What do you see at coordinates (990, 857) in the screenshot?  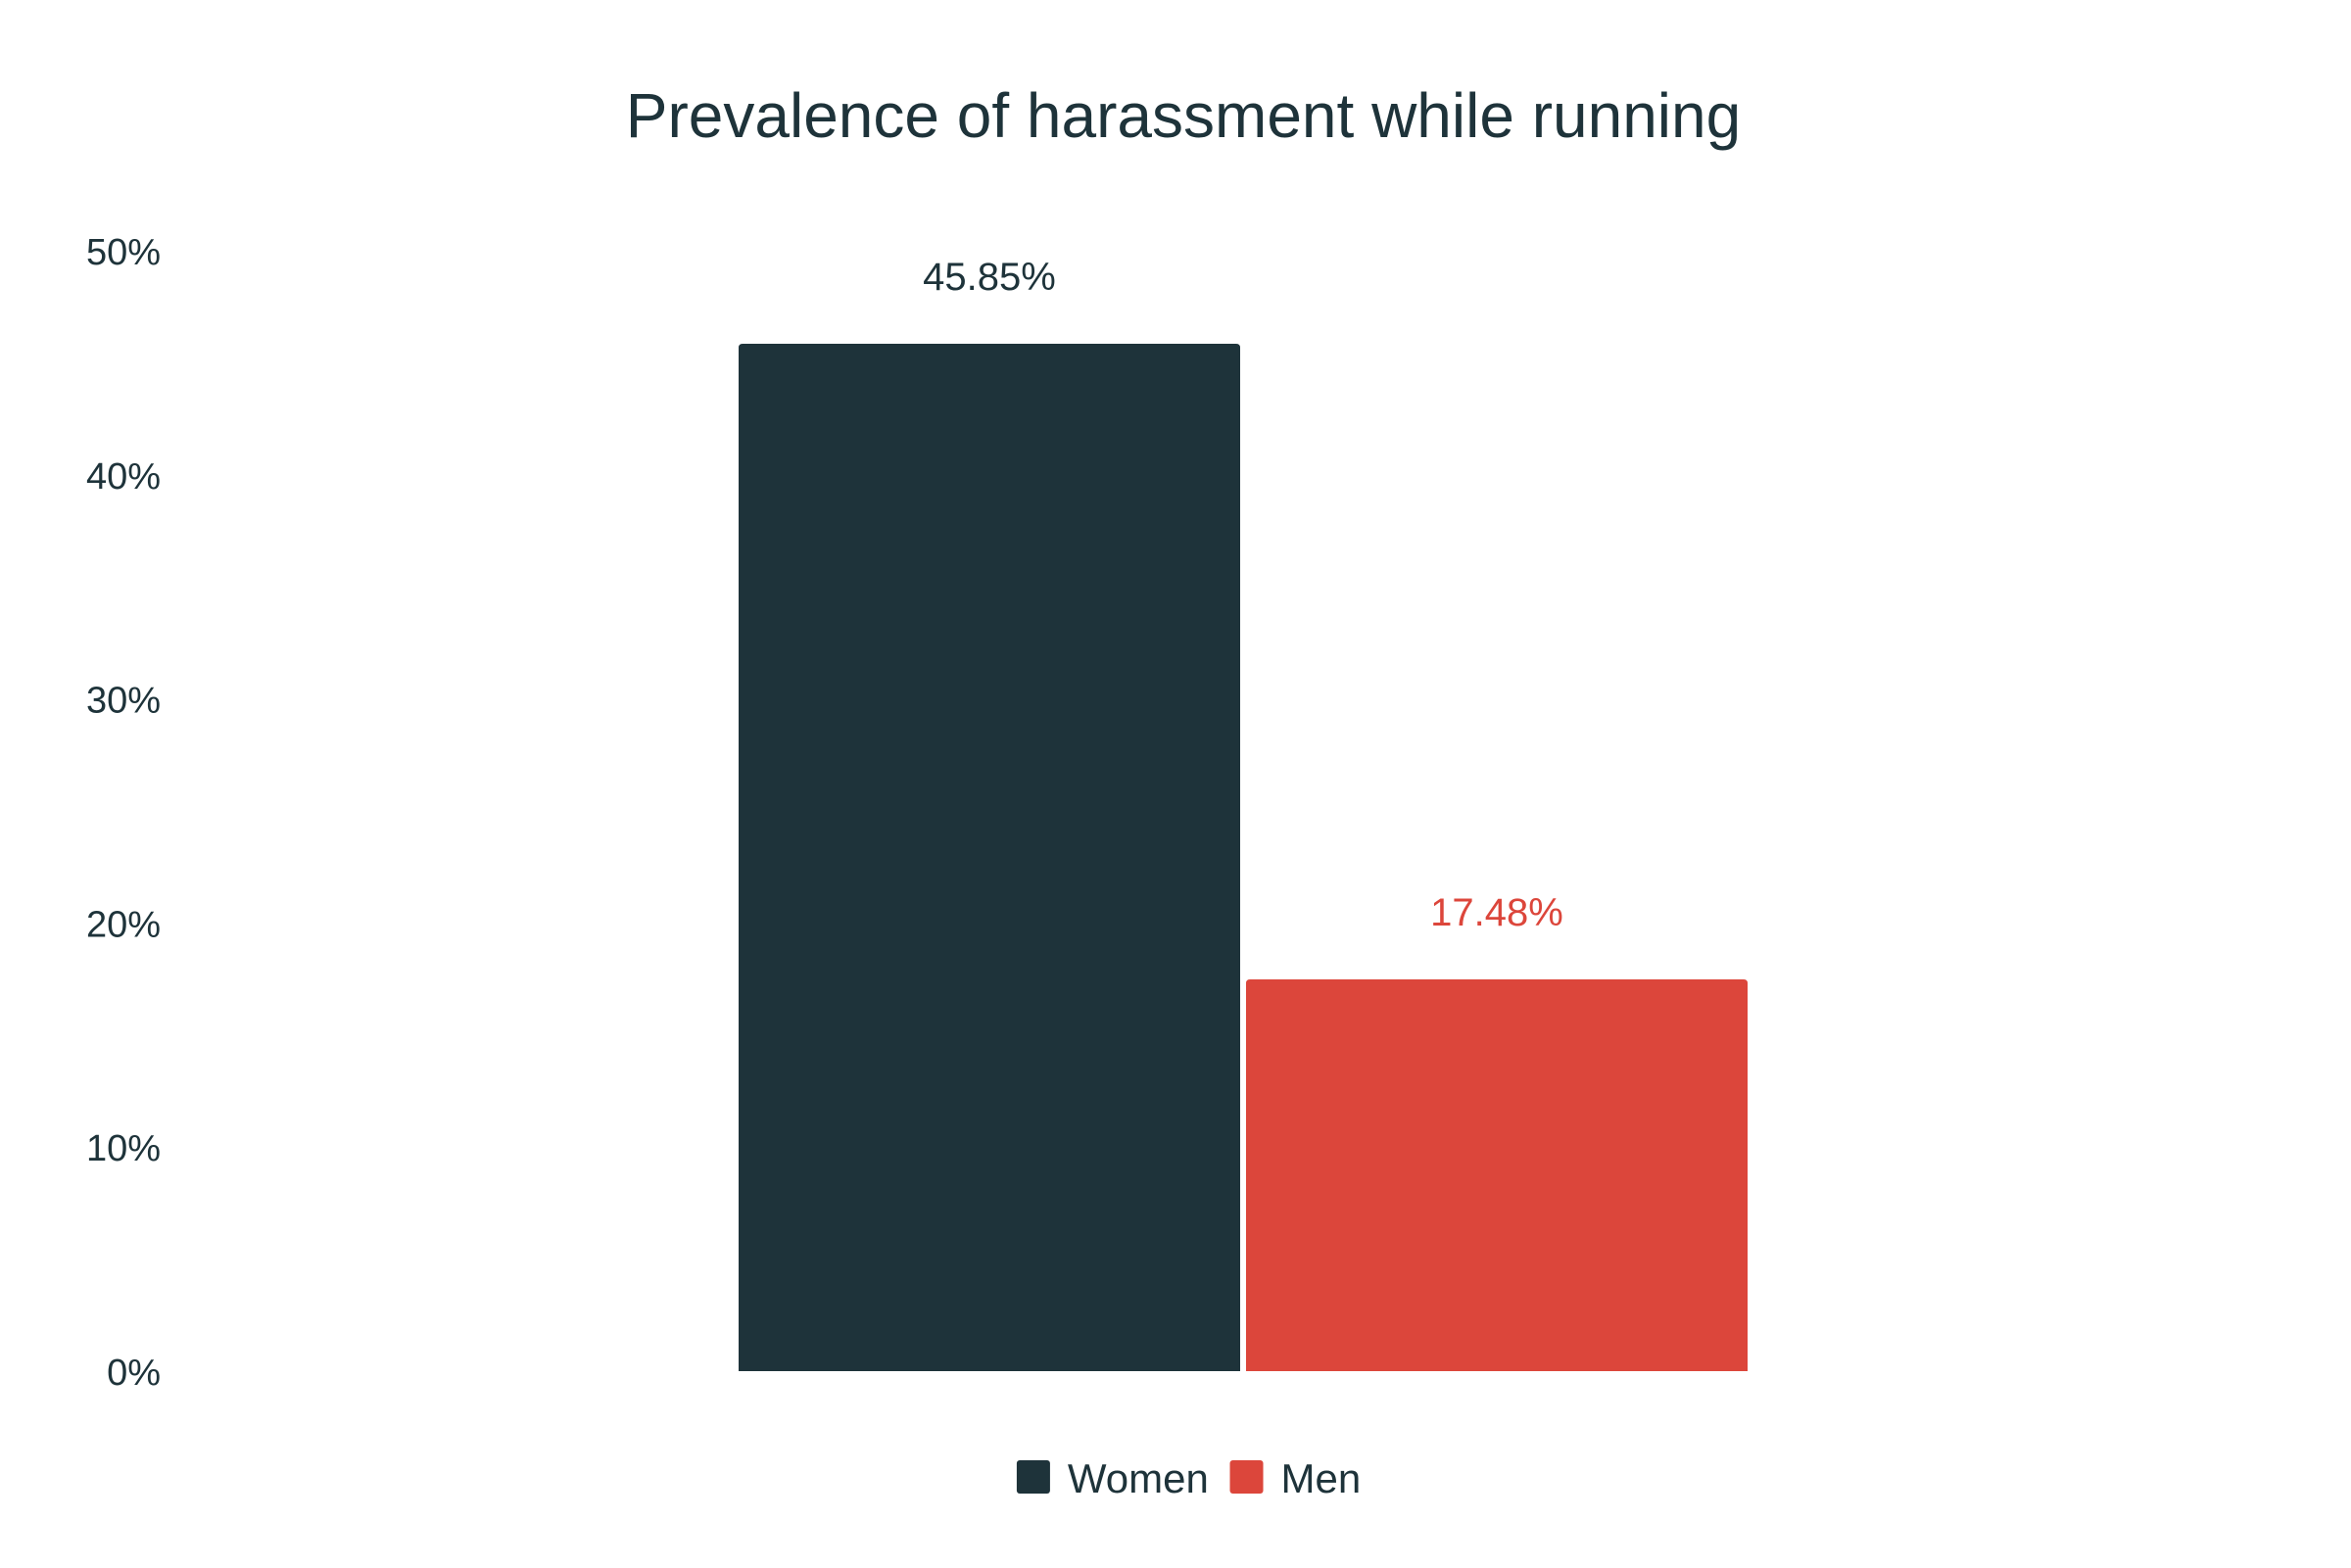 I see `bar-women` at bounding box center [990, 857].